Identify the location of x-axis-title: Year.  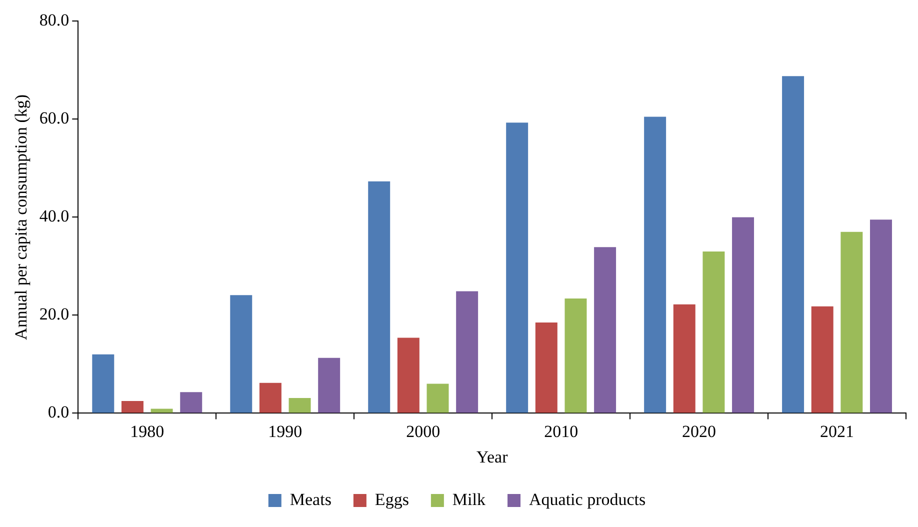
(492, 456).